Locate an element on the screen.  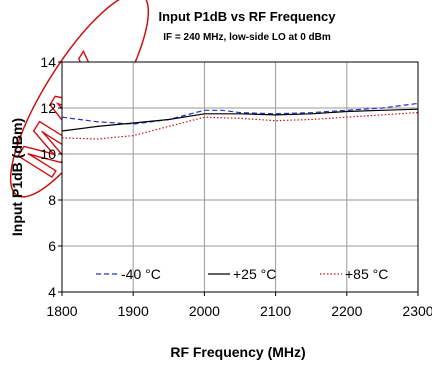
x-tick-label: 2200 is located at coordinates (346, 311).